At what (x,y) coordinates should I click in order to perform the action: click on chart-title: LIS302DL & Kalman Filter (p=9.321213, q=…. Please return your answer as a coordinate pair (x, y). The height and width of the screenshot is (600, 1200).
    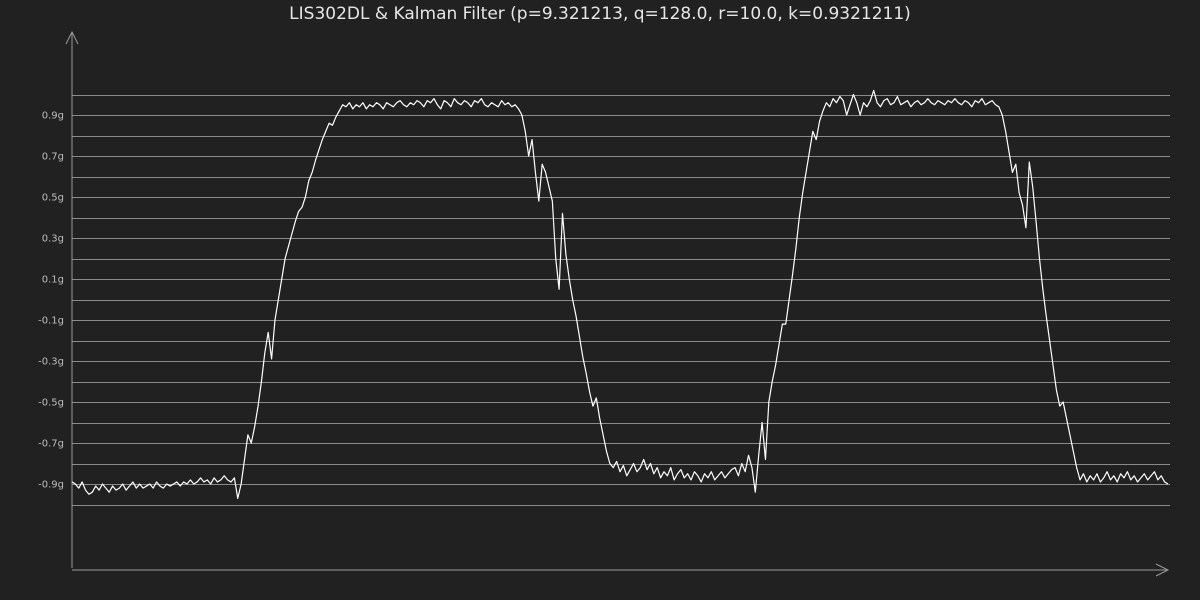
    Looking at the image, I should click on (600, 14).